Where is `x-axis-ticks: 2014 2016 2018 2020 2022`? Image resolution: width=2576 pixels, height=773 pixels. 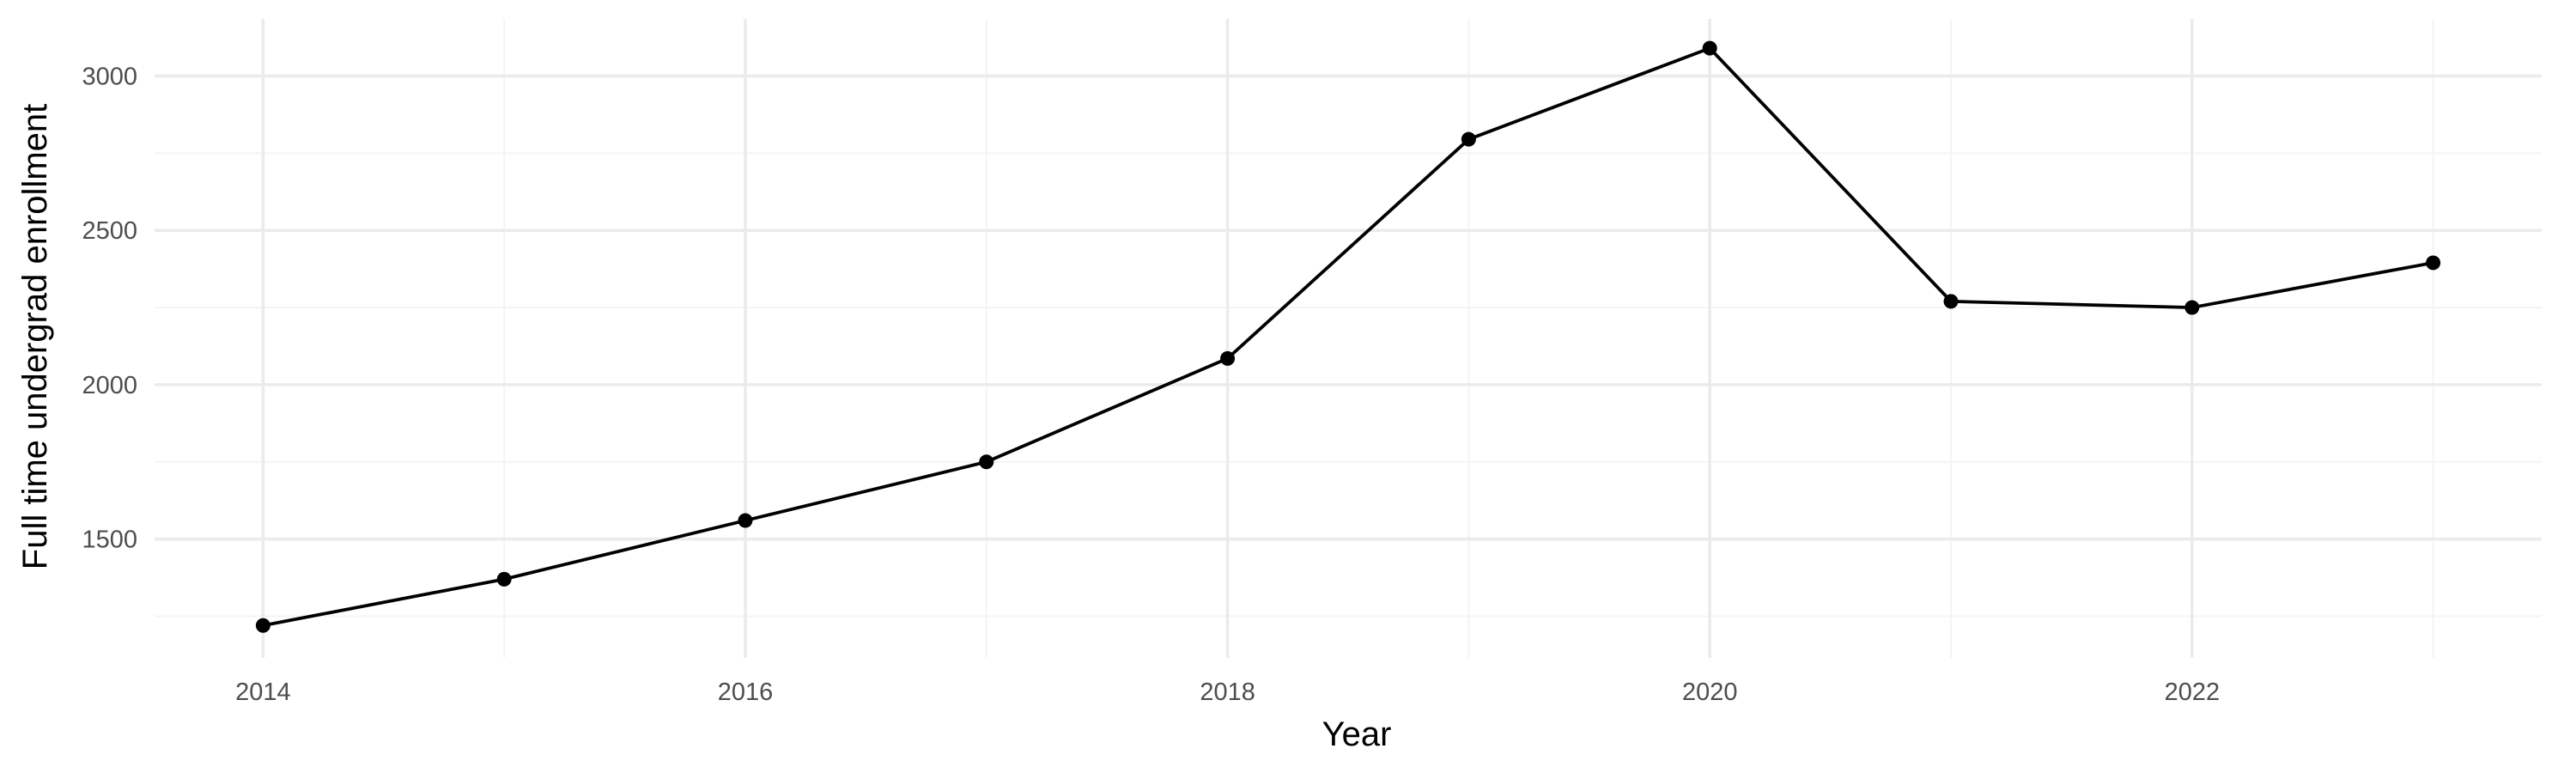 x-axis-ticks: 2014 2016 2018 2020 2022 is located at coordinates (1228, 692).